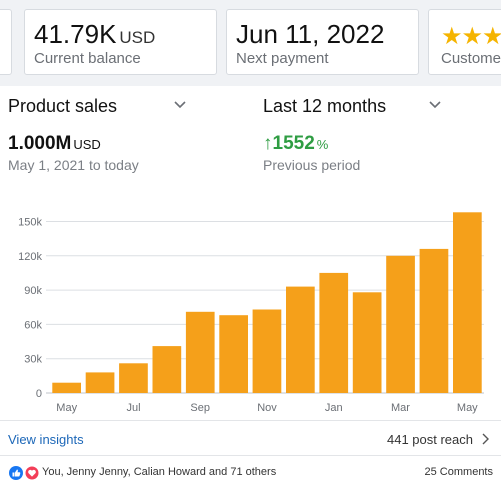  Describe the element at coordinates (458, 472) in the screenshot. I see `comments-count: 25 Comments` at that location.